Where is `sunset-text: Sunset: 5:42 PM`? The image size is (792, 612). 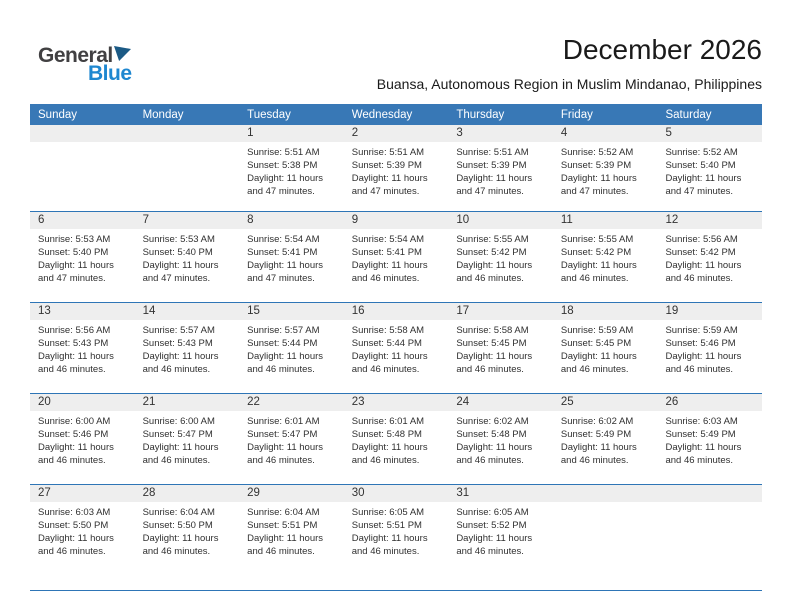 sunset-text: Sunset: 5:42 PM is located at coordinates (491, 252).